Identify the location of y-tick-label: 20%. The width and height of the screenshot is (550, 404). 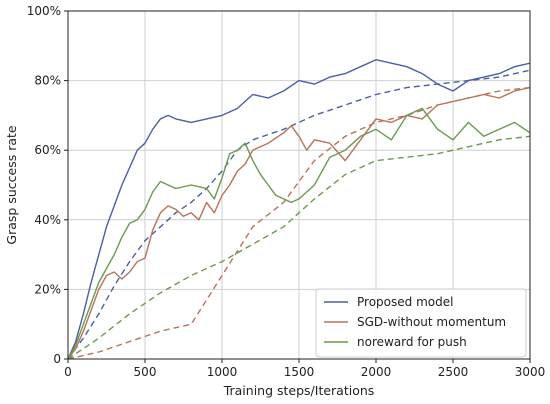
(47, 289).